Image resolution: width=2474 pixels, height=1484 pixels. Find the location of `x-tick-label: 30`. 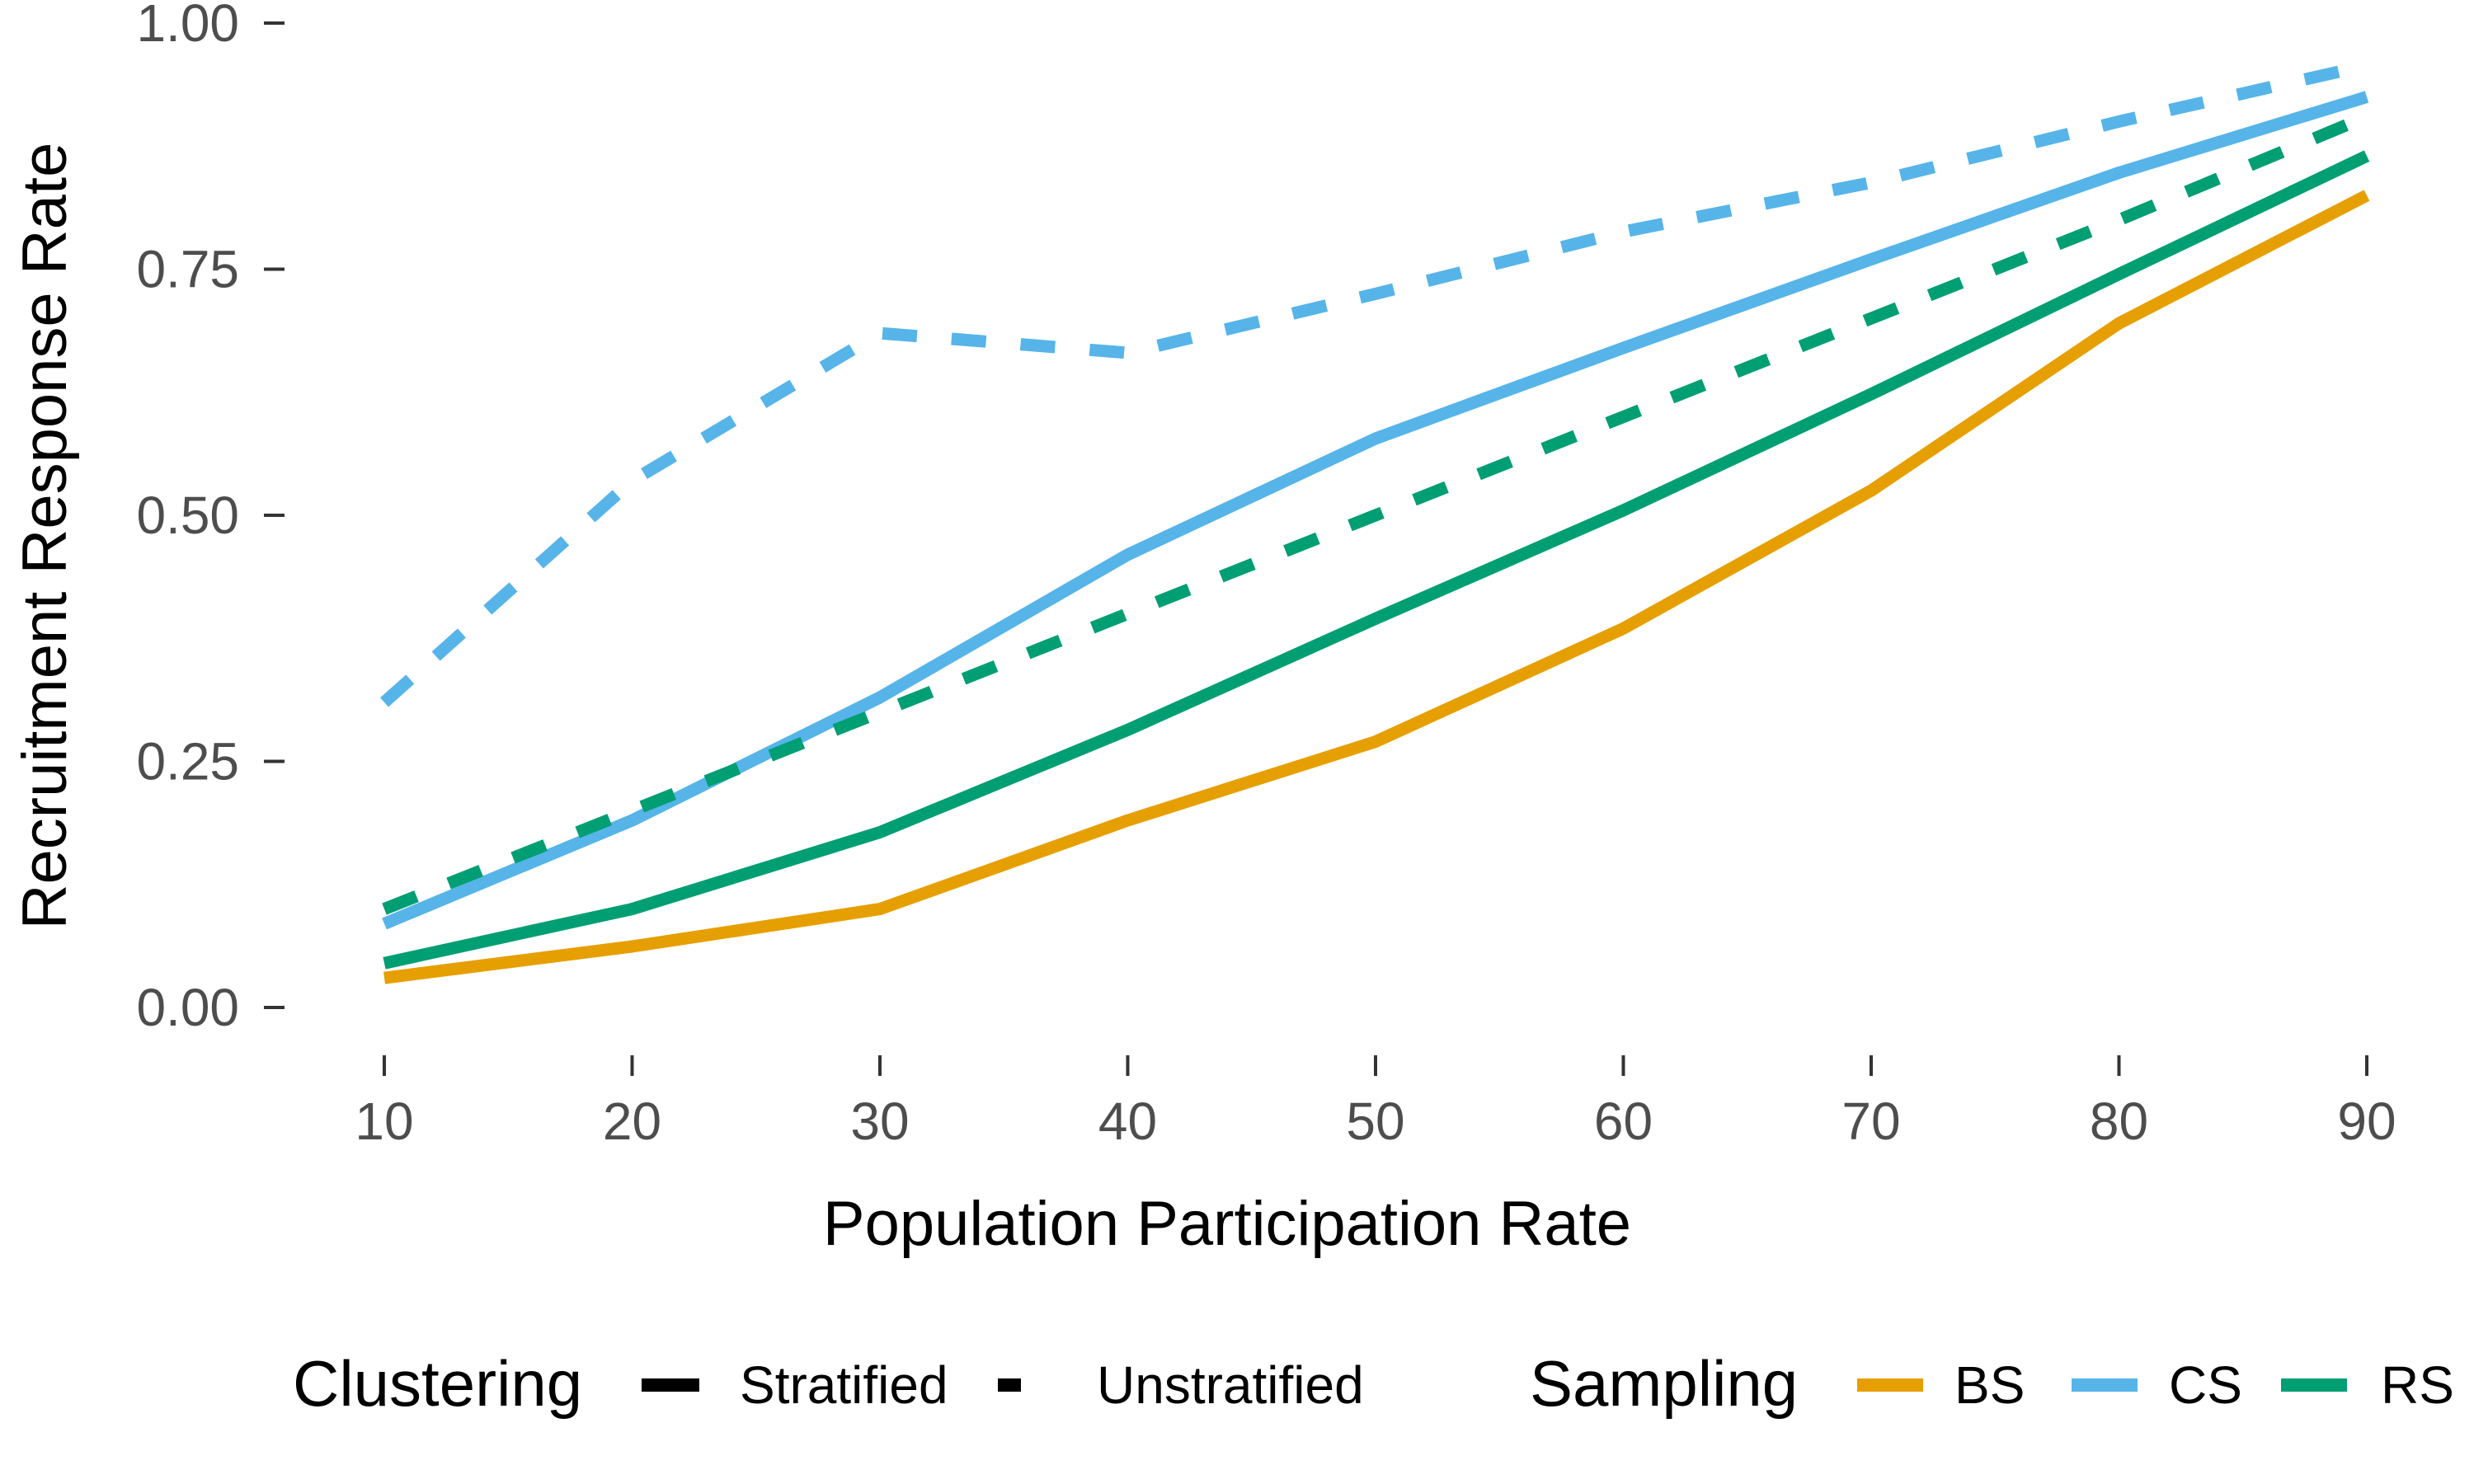

x-tick-label: 30 is located at coordinates (879, 1121).